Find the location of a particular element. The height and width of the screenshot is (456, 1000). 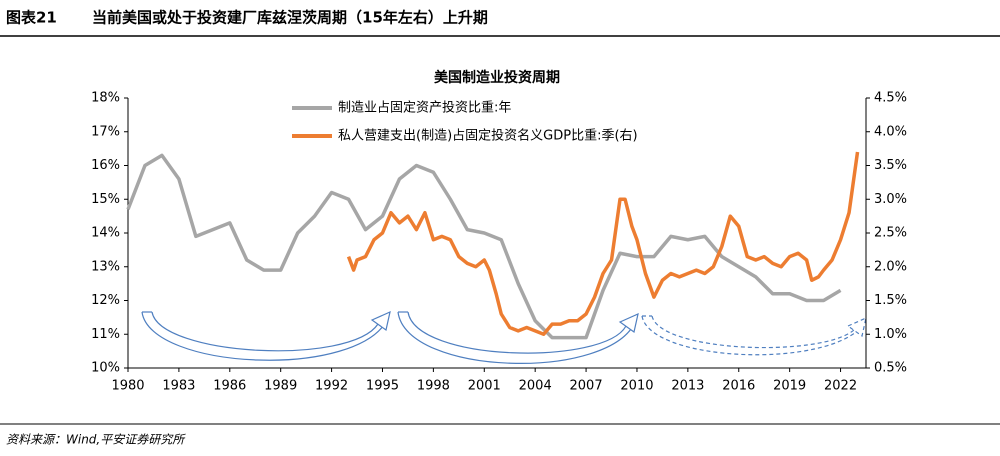

y2-tick-label: 2.5% is located at coordinates (890, 233).